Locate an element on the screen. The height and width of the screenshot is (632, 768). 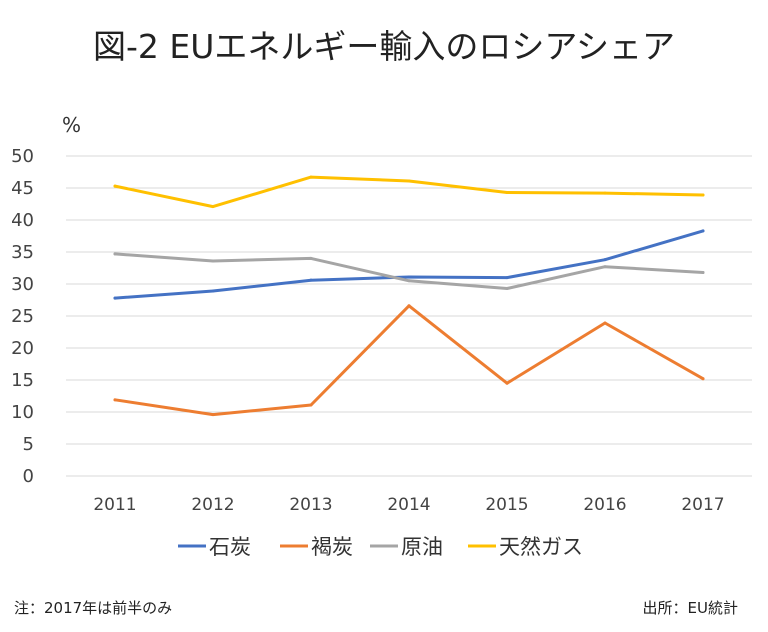
legend-label: 石炭 is located at coordinates (230, 547).